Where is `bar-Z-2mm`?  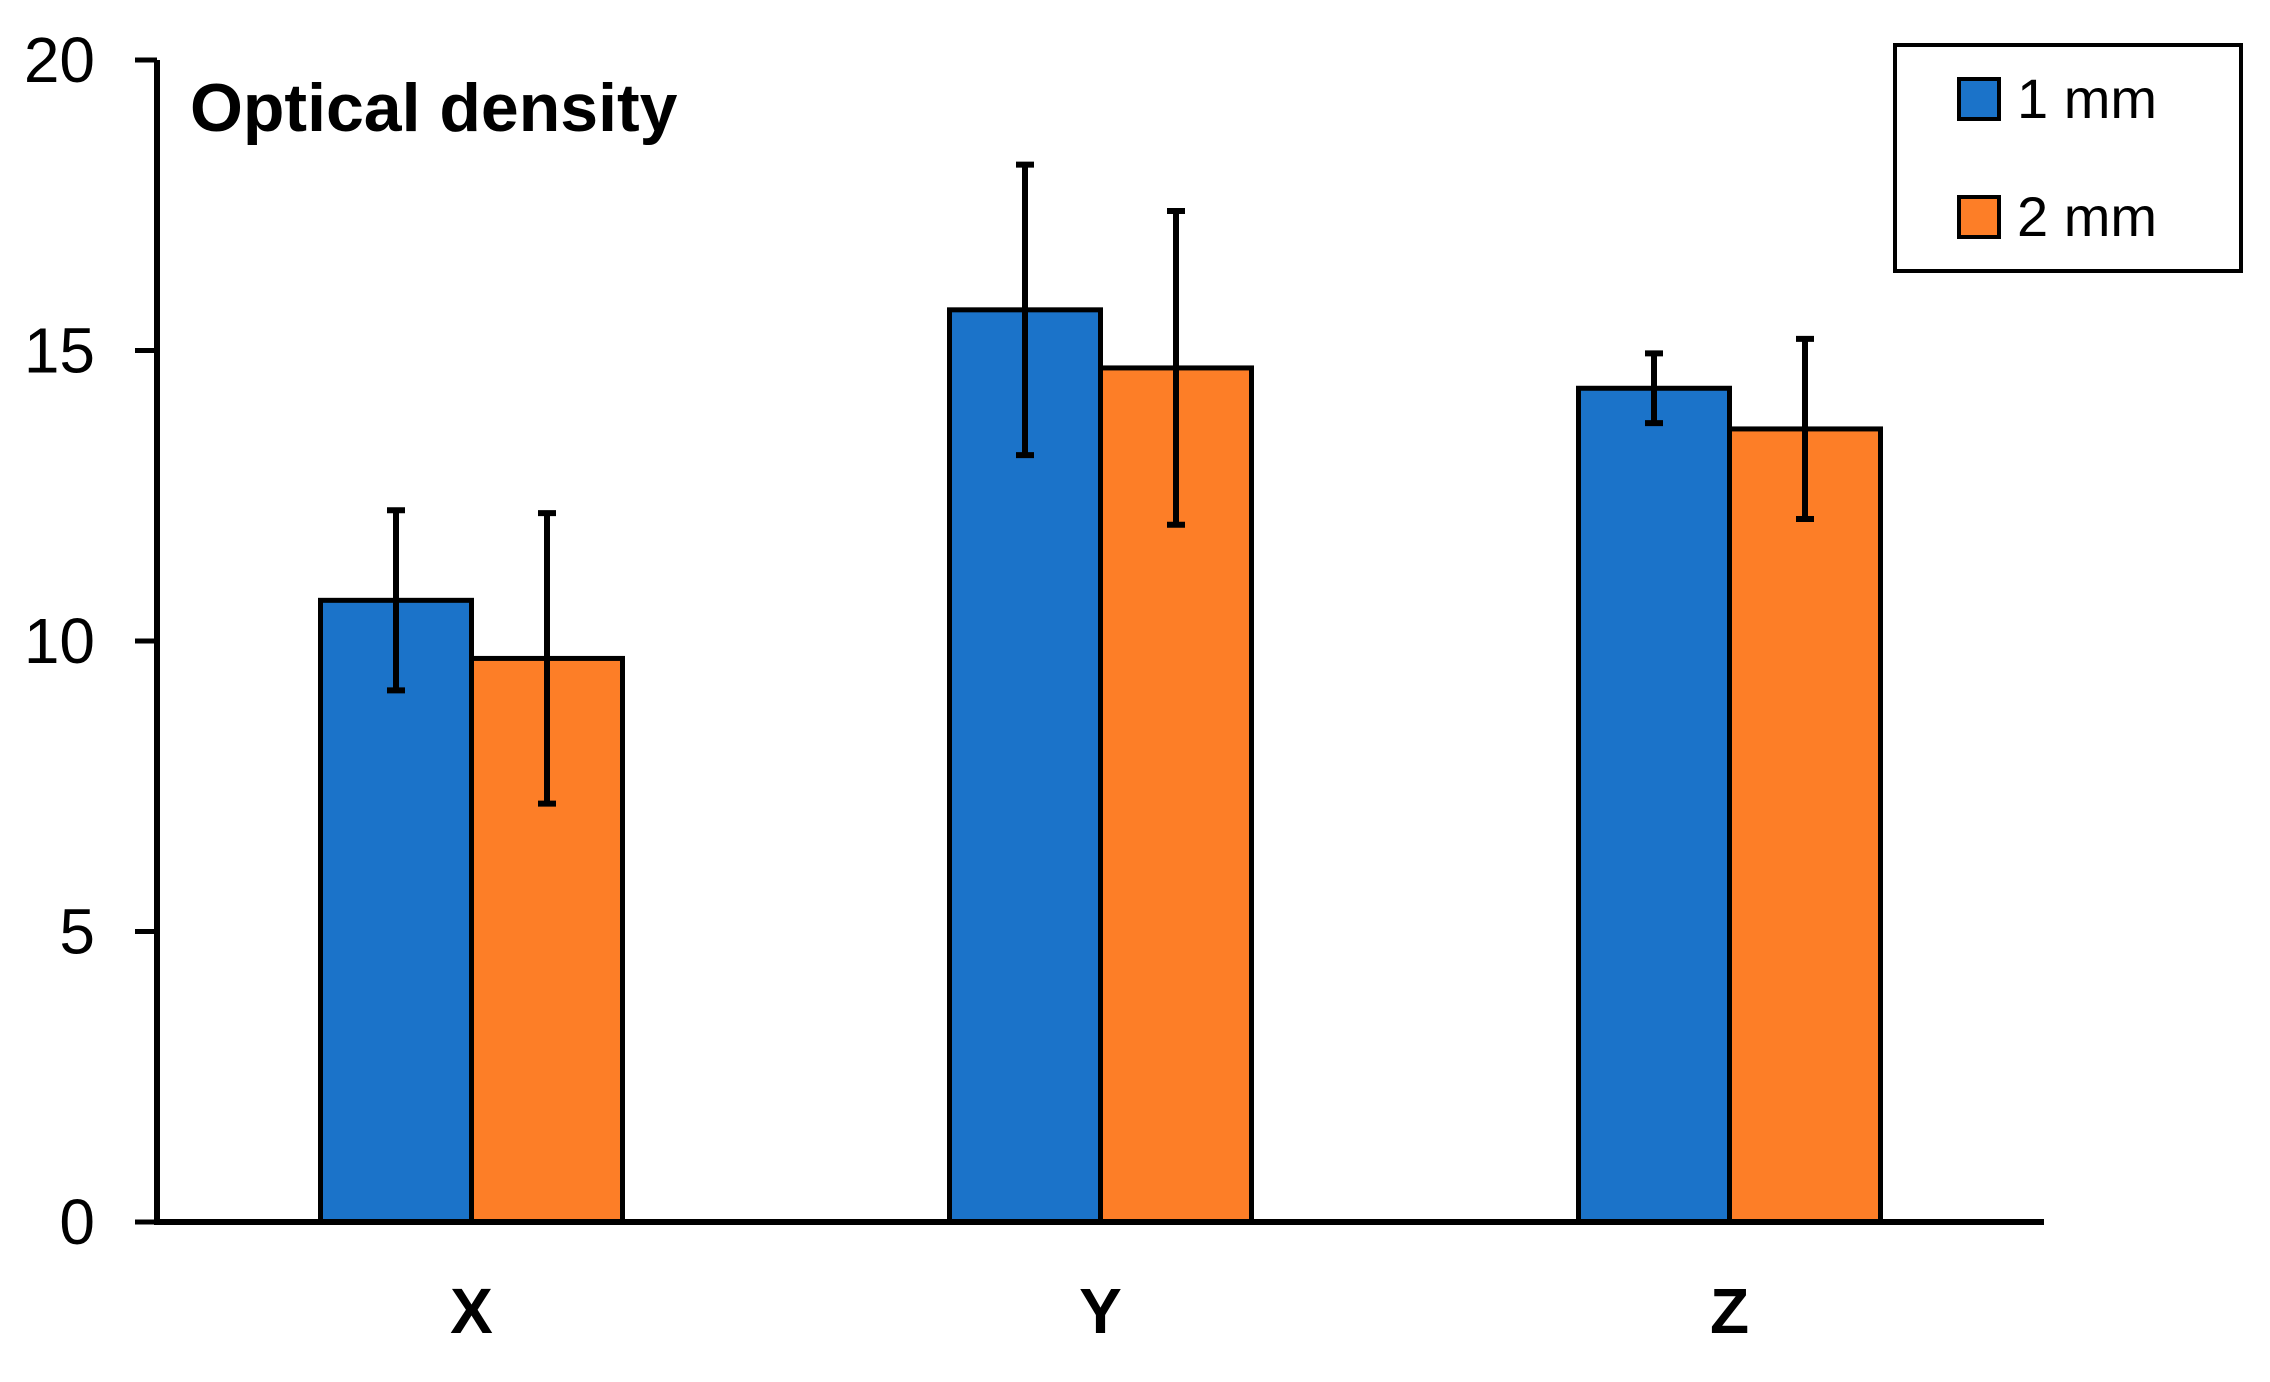 bar-Z-2mm is located at coordinates (1805, 825).